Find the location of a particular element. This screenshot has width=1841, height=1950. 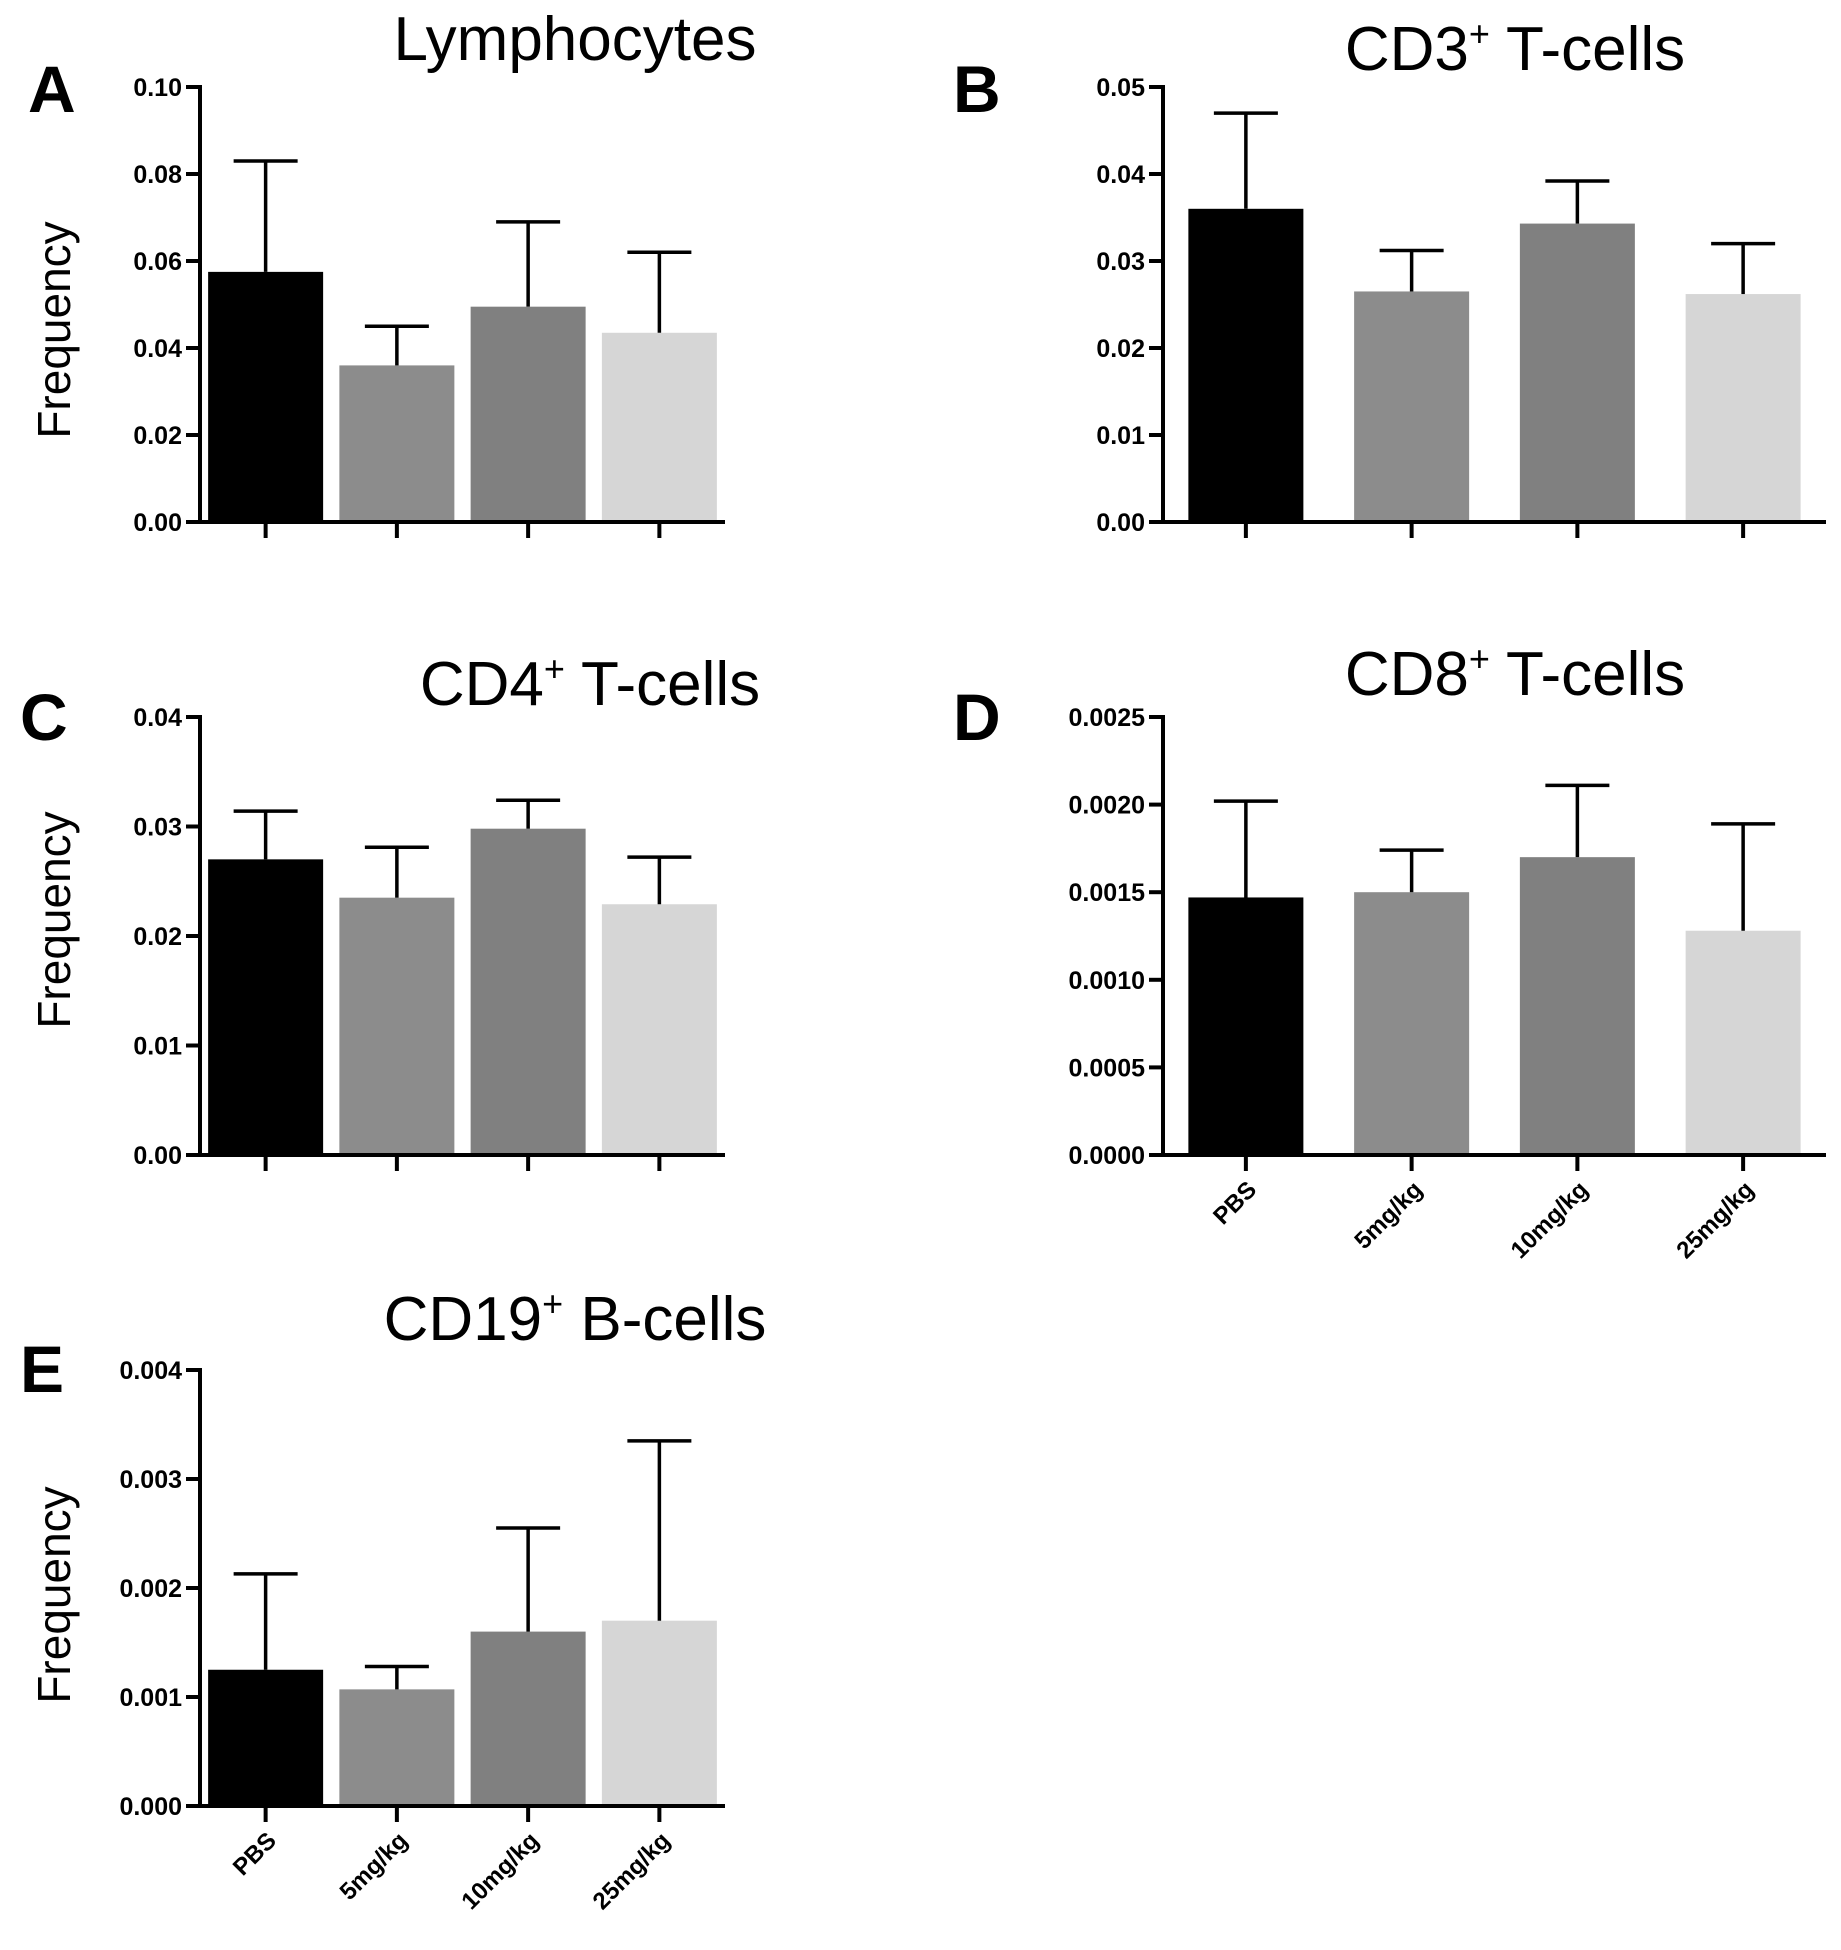

y-tick-label: 0.0015 is located at coordinates (1107, 893).